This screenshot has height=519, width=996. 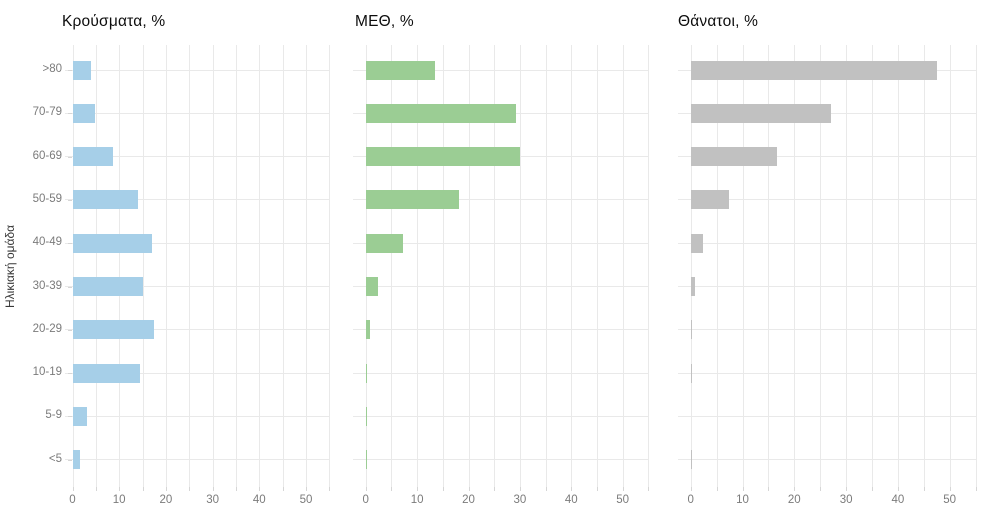 What do you see at coordinates (47, 372) in the screenshot?
I see `y-tick-label: 10-19` at bounding box center [47, 372].